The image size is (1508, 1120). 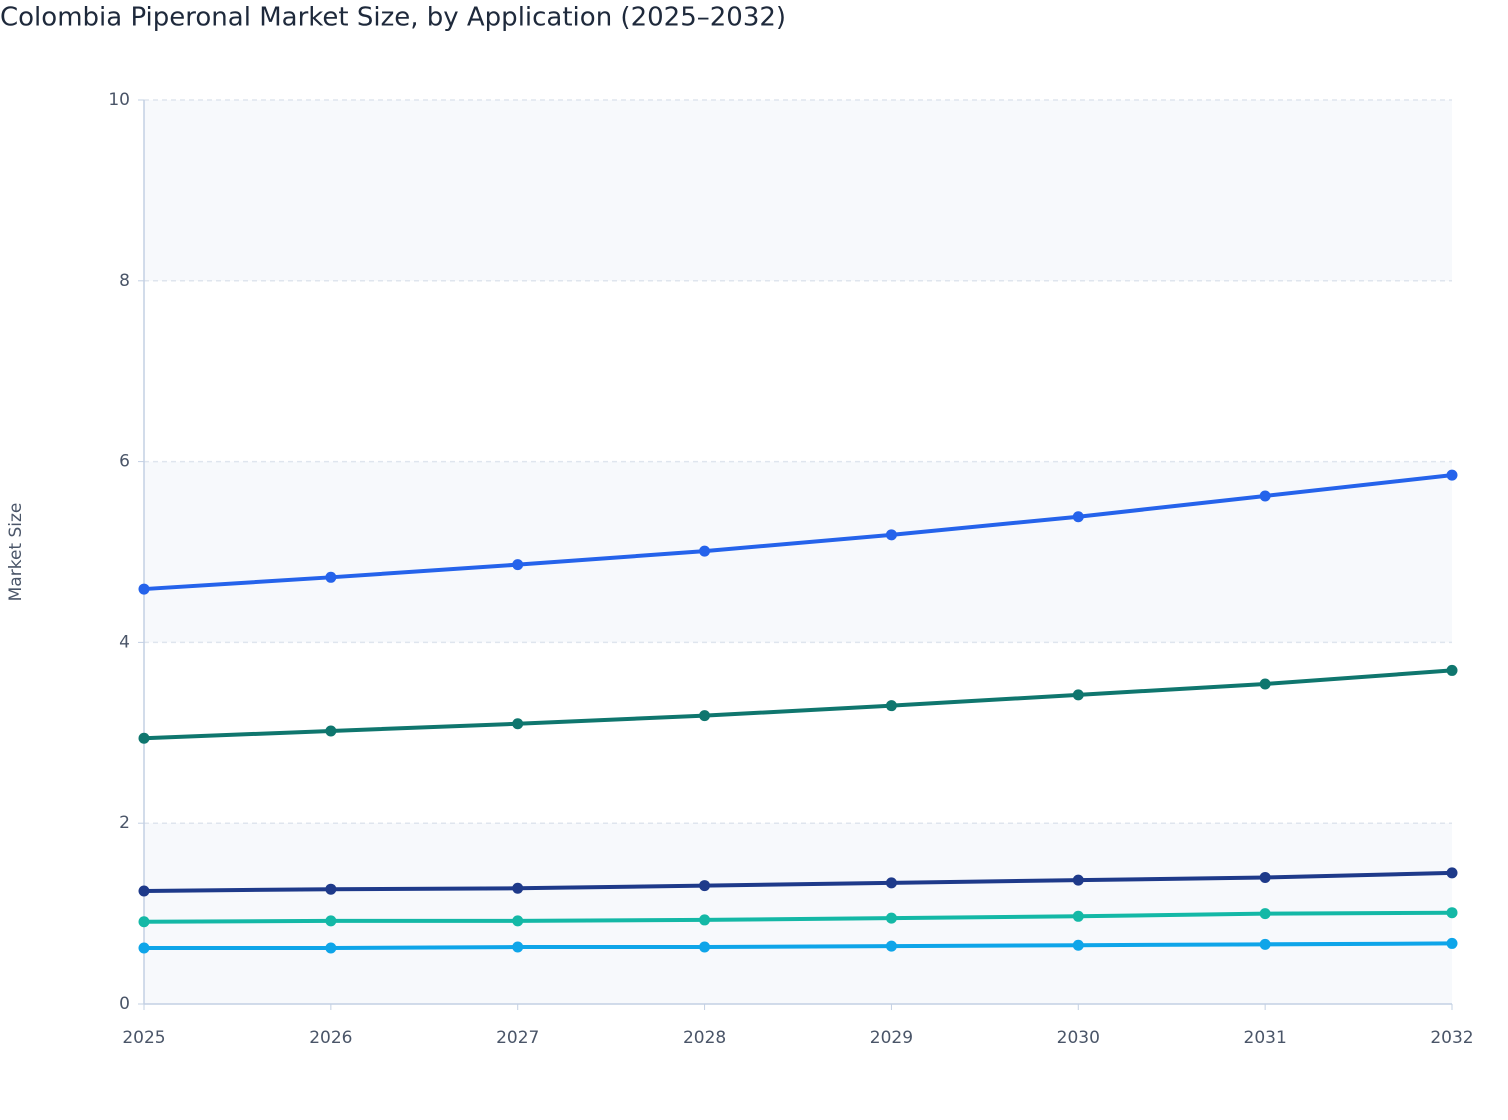 What do you see at coordinates (124, 1004) in the screenshot?
I see `y-tick-label: 0` at bounding box center [124, 1004].